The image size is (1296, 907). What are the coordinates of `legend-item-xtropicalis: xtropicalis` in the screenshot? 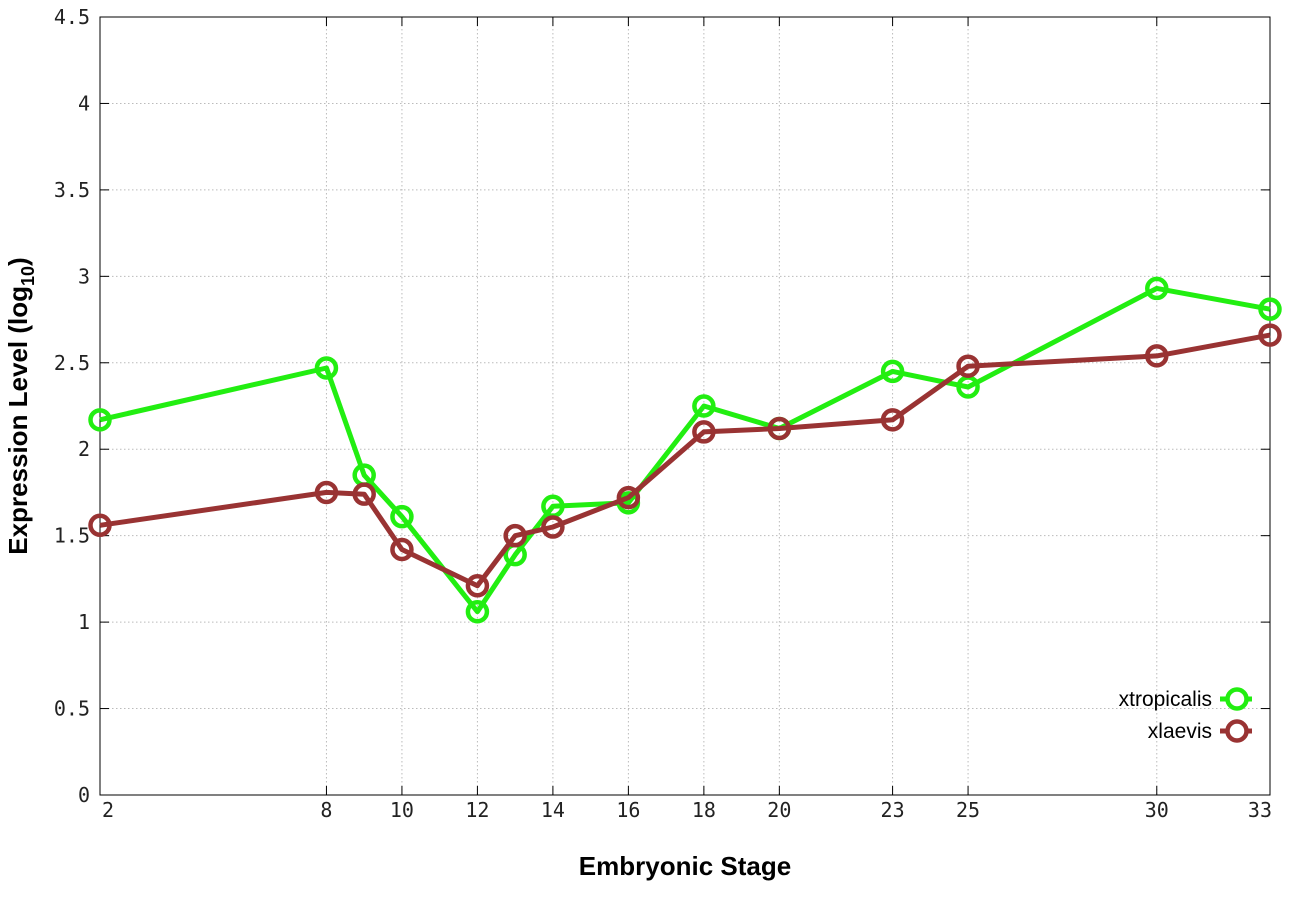 It's located at (1185, 699).